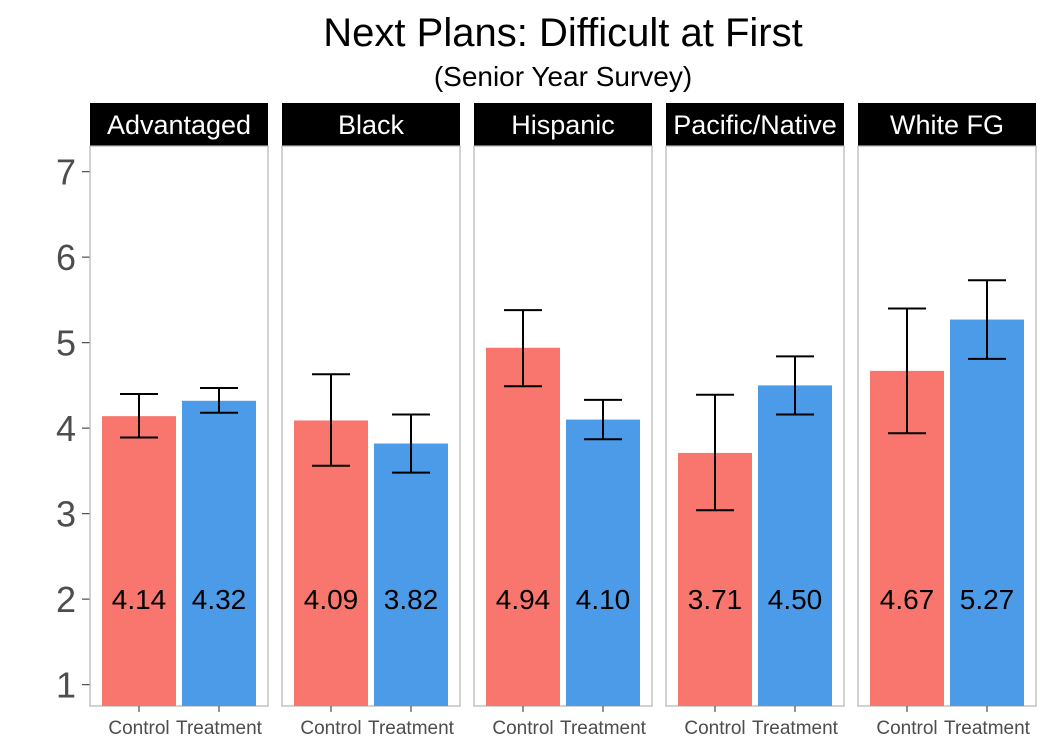 Image resolution: width=1050 pixels, height=750 pixels. I want to click on y-axis: 1 2 3 4 5 6 7, so click(73, 429).